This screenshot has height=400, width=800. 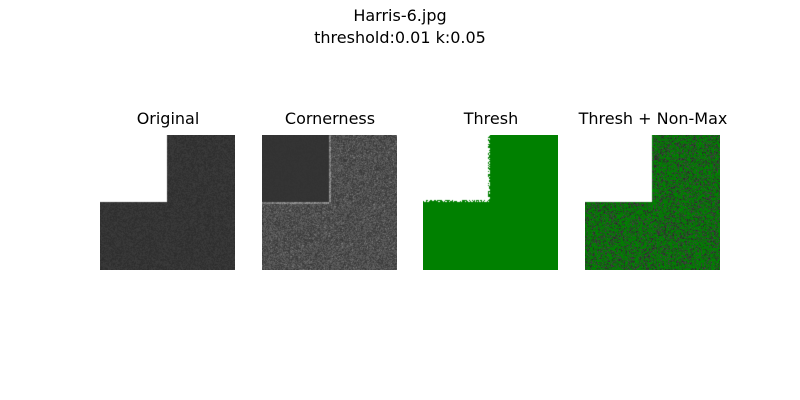 What do you see at coordinates (652, 202) in the screenshot?
I see `thresh-nonmax-image` at bounding box center [652, 202].